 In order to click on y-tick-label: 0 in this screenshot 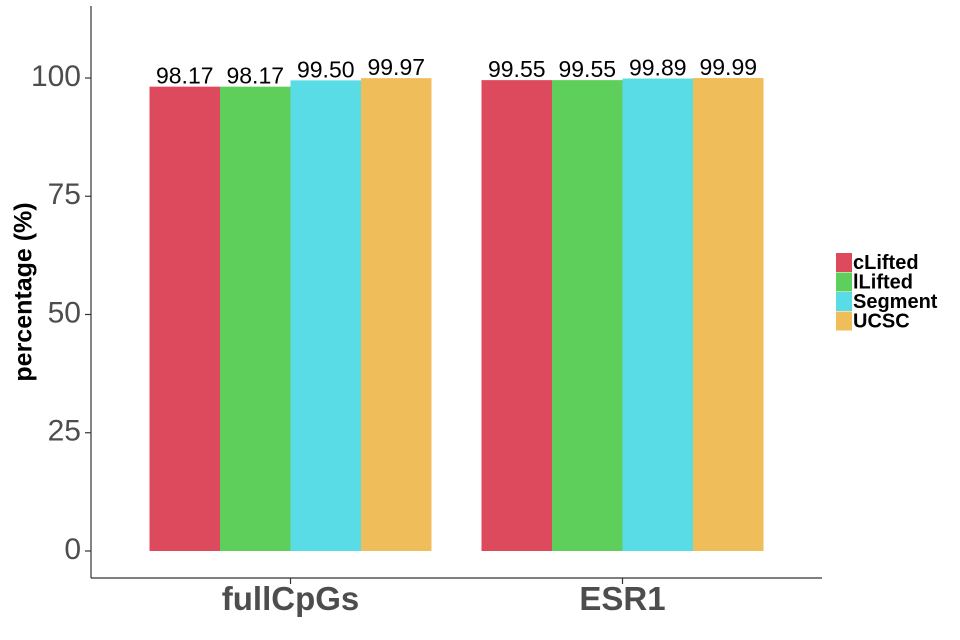, I will do `click(72, 549)`.